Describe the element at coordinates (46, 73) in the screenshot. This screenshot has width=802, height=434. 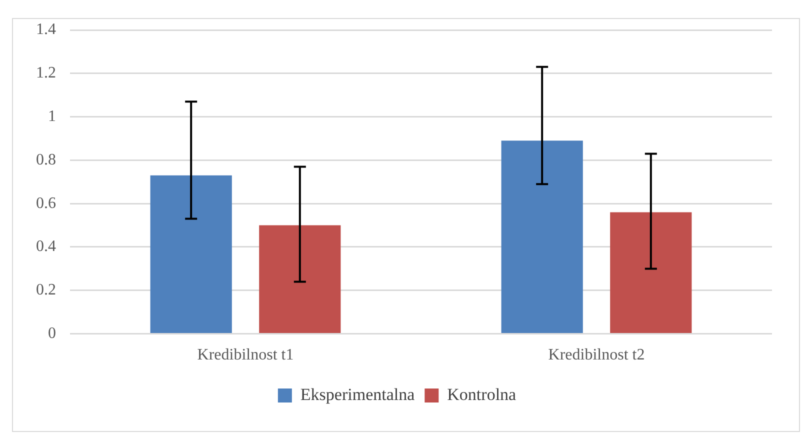
I see `y-tick-label: 1.2` at that location.